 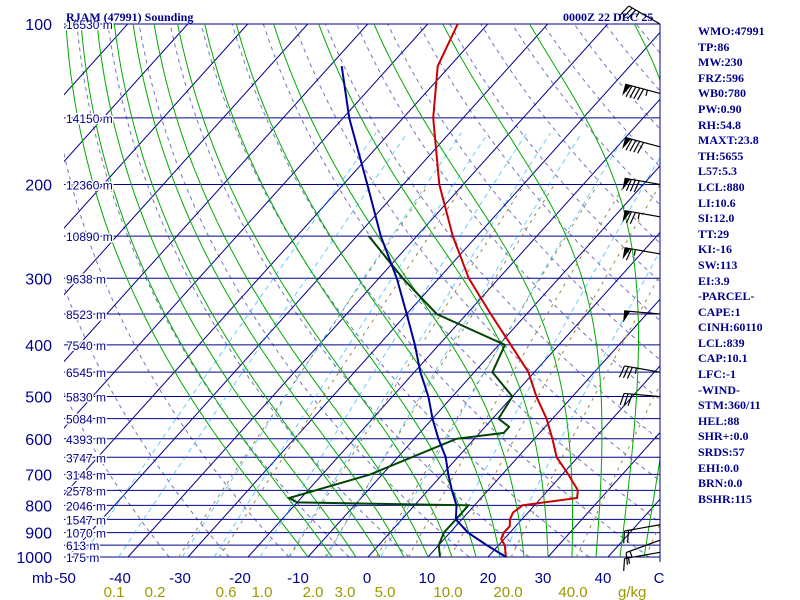 What do you see at coordinates (720, 62) in the screenshot?
I see `index-item: MW:230` at bounding box center [720, 62].